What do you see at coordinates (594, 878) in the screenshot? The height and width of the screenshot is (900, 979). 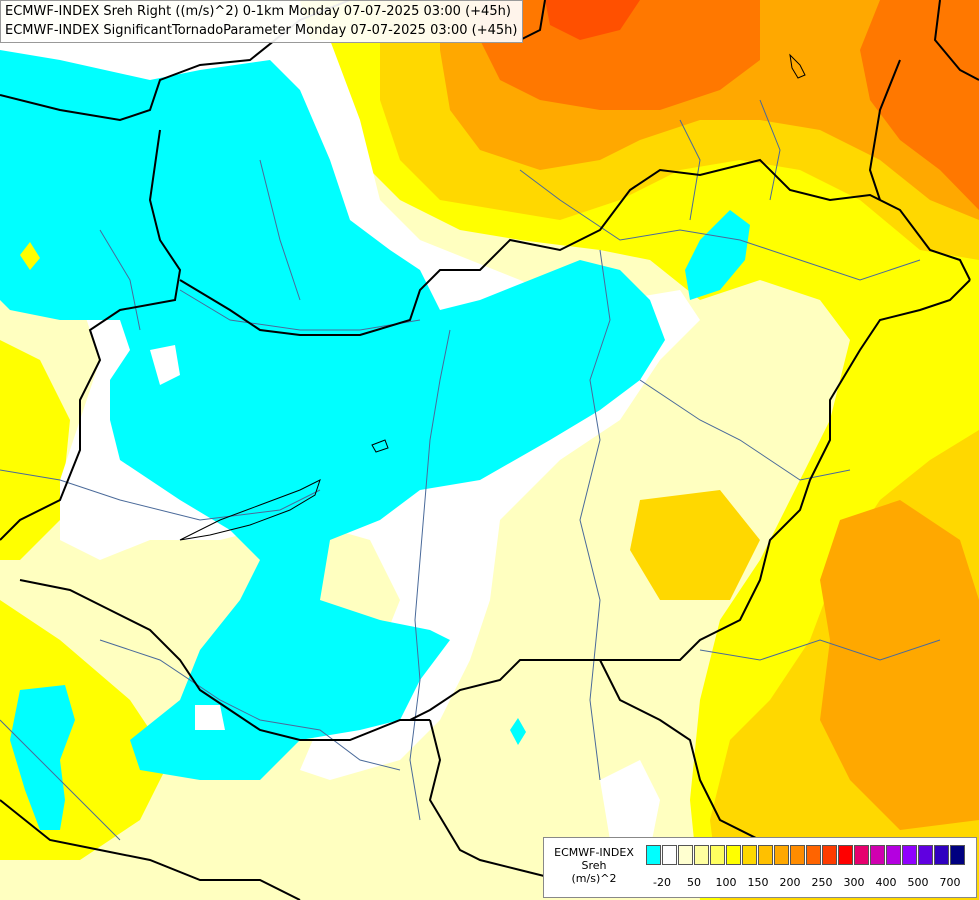 I see `legend-title-line-3: (m/s)^2` at bounding box center [594, 878].